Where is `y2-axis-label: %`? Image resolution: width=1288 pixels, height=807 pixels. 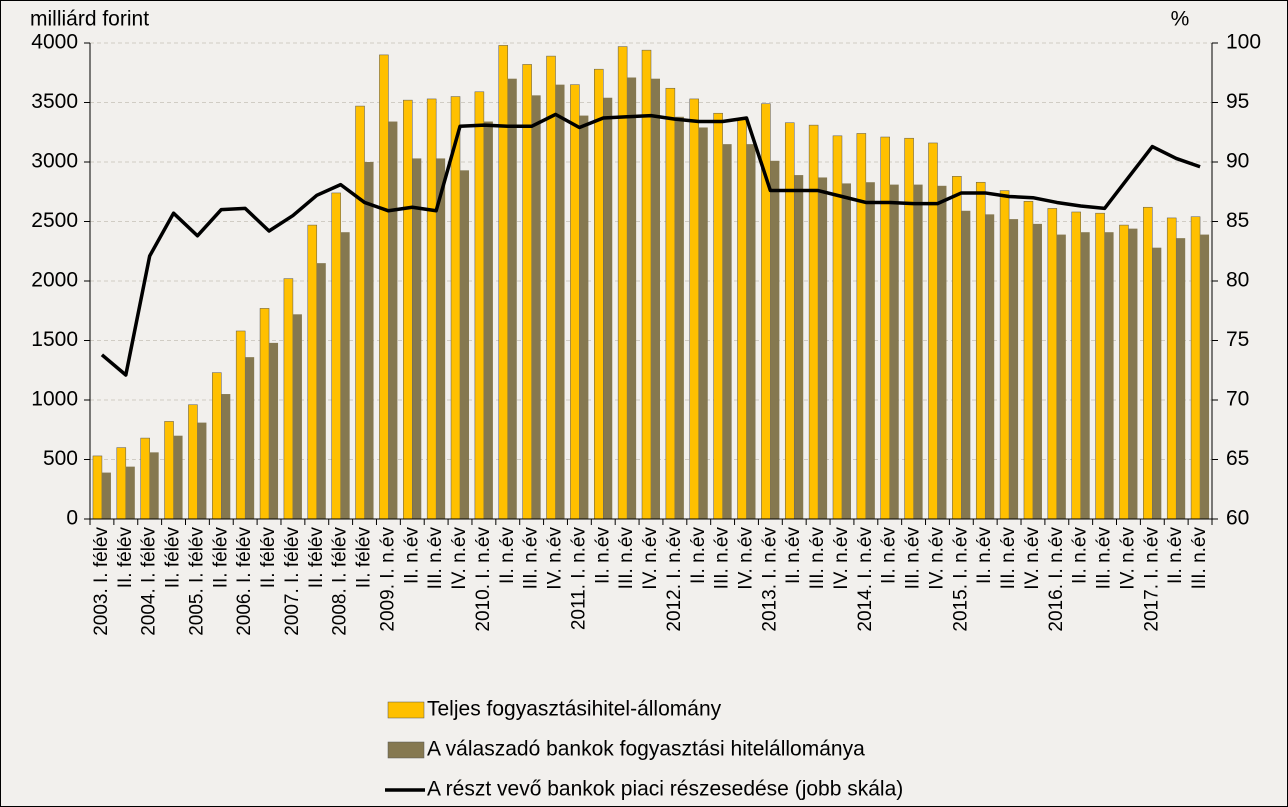 y2-axis-label: % is located at coordinates (1180, 19).